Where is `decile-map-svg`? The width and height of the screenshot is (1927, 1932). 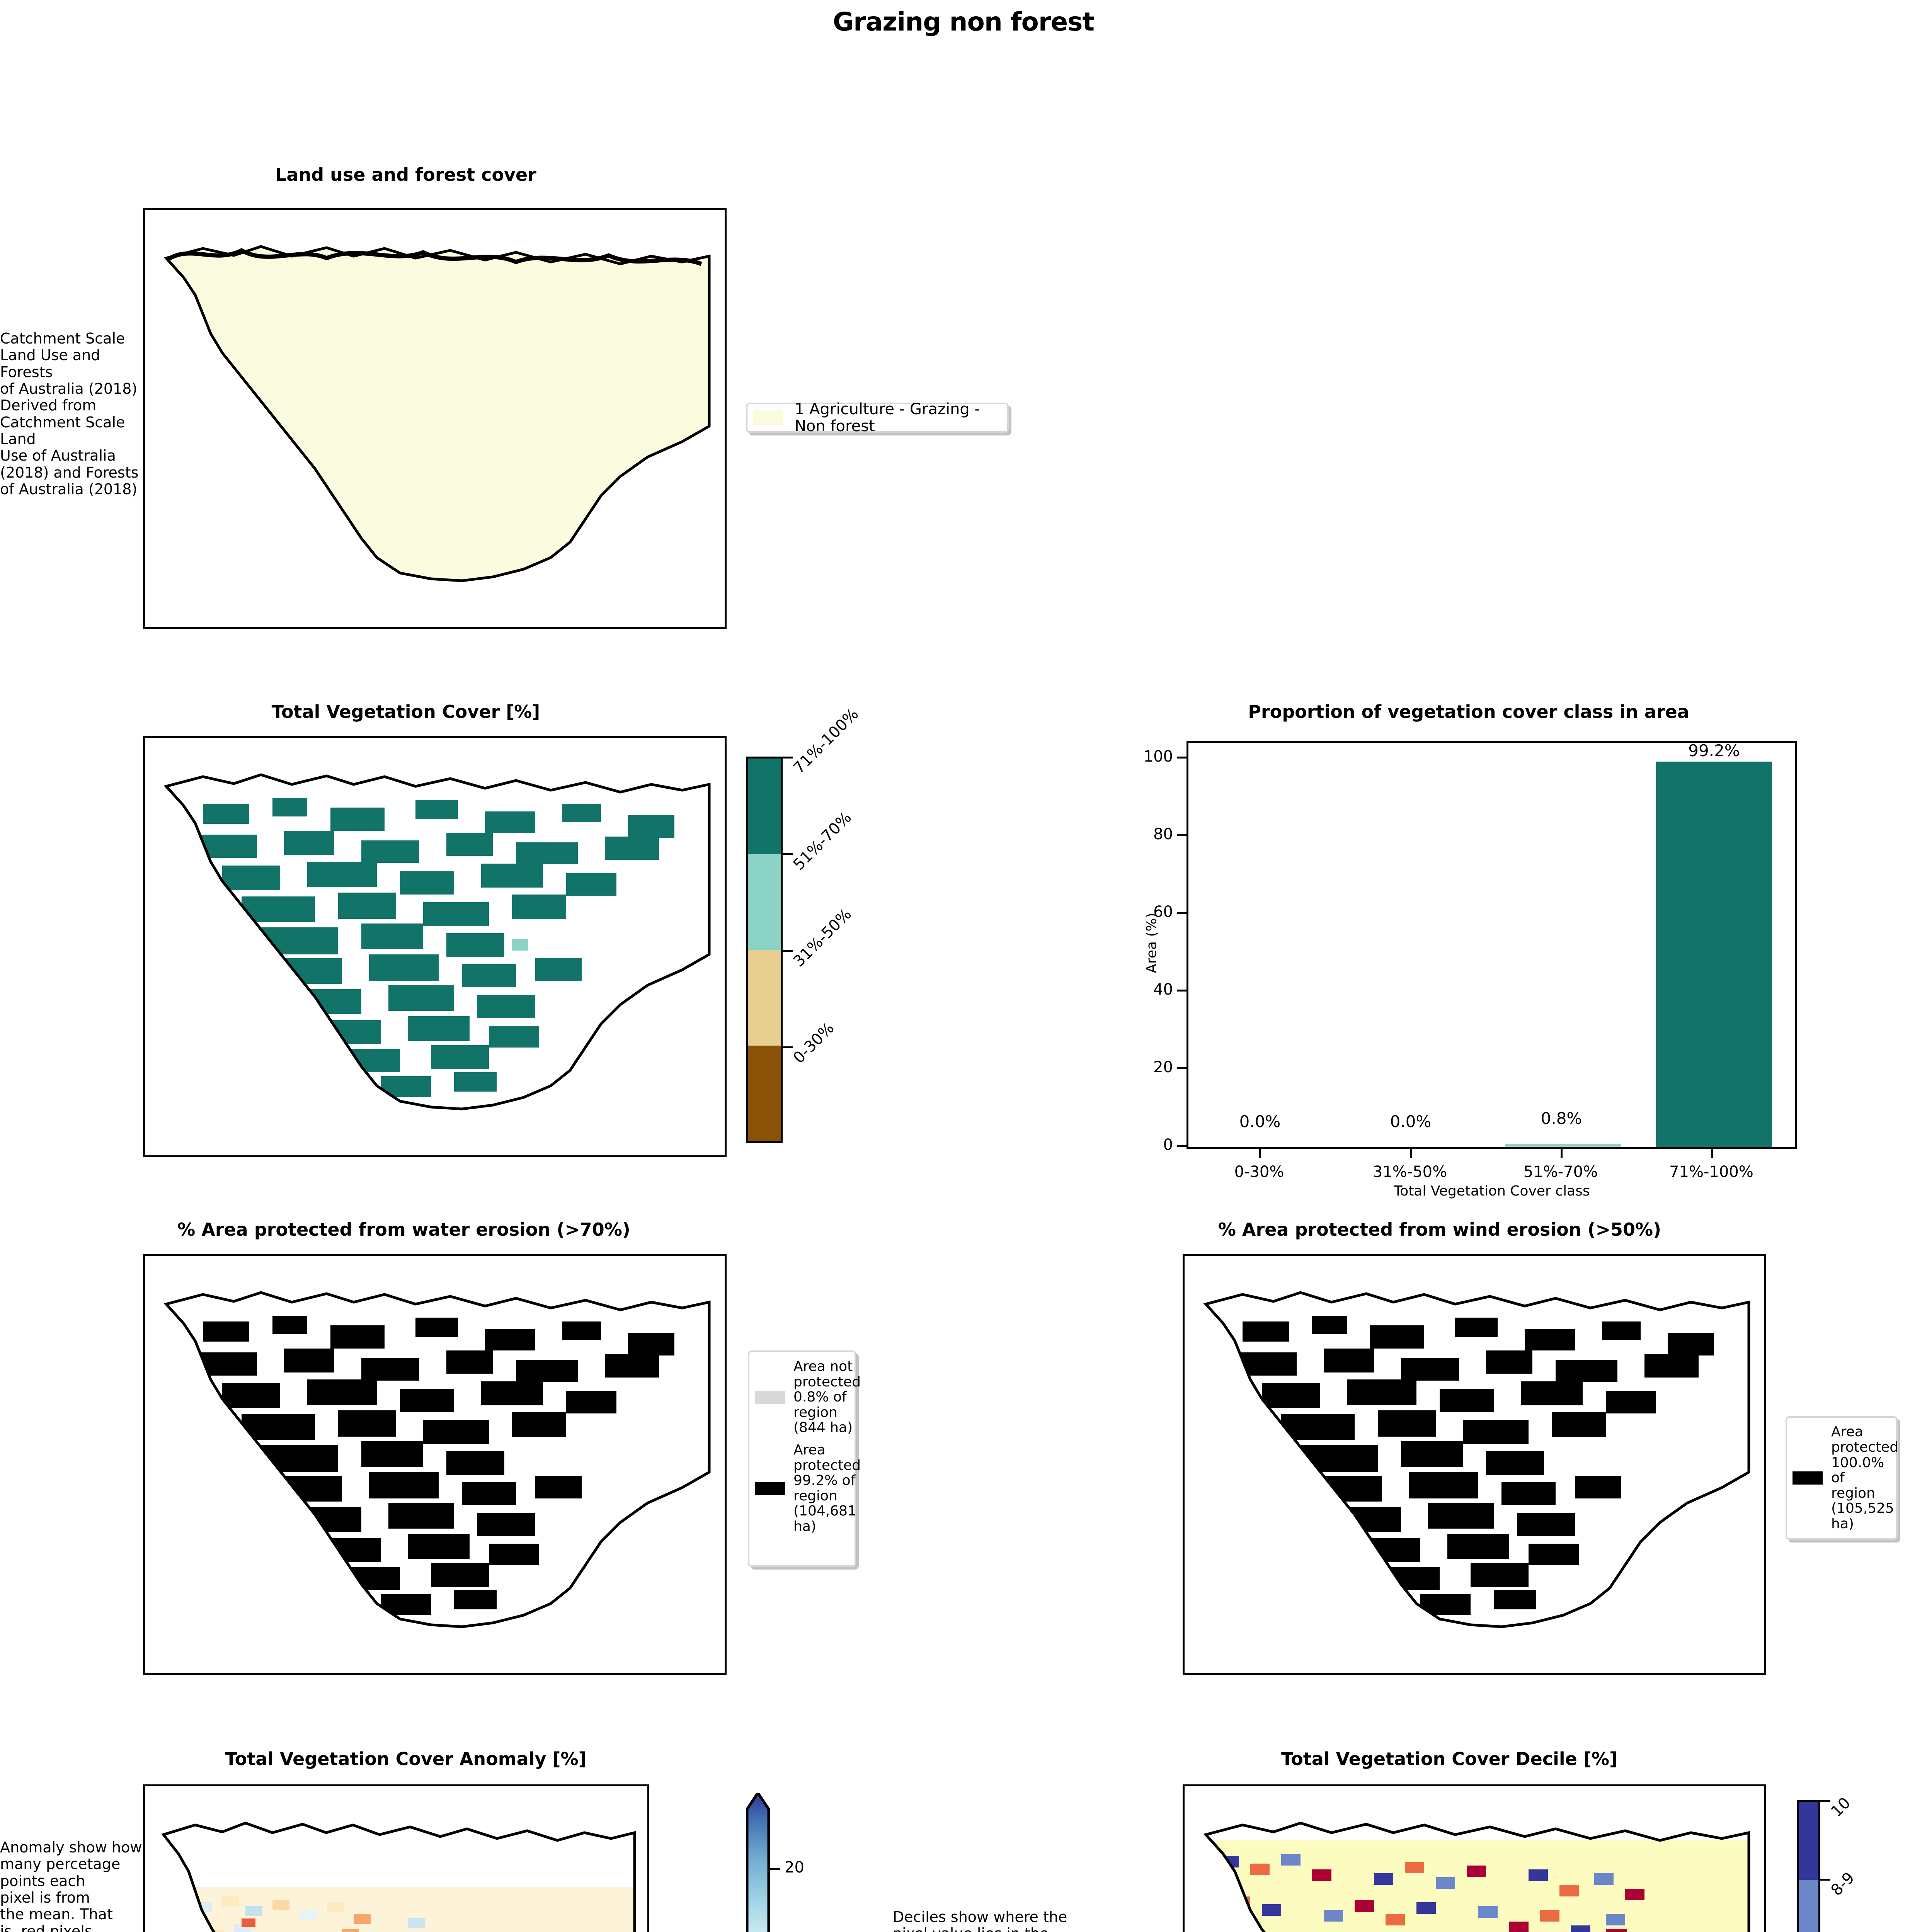 decile-map-svg is located at coordinates (1476, 1877).